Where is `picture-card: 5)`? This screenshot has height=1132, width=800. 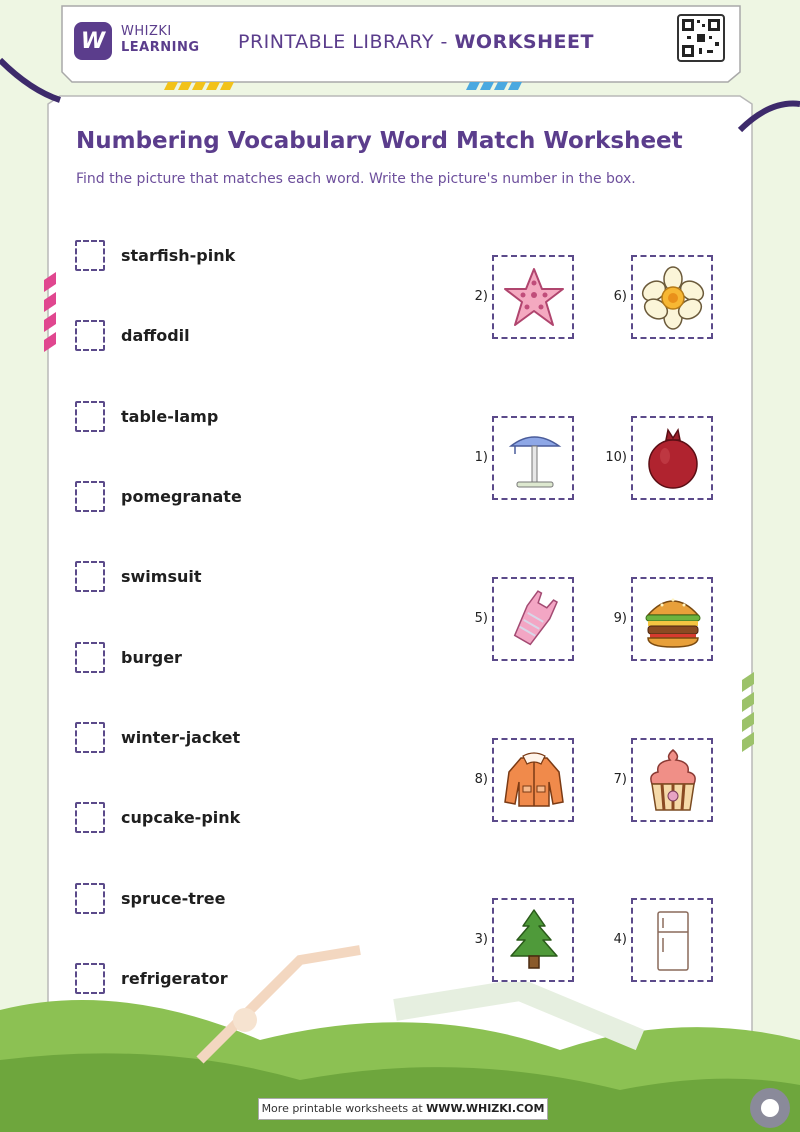
picture-card: 5) is located at coordinates (513, 620).